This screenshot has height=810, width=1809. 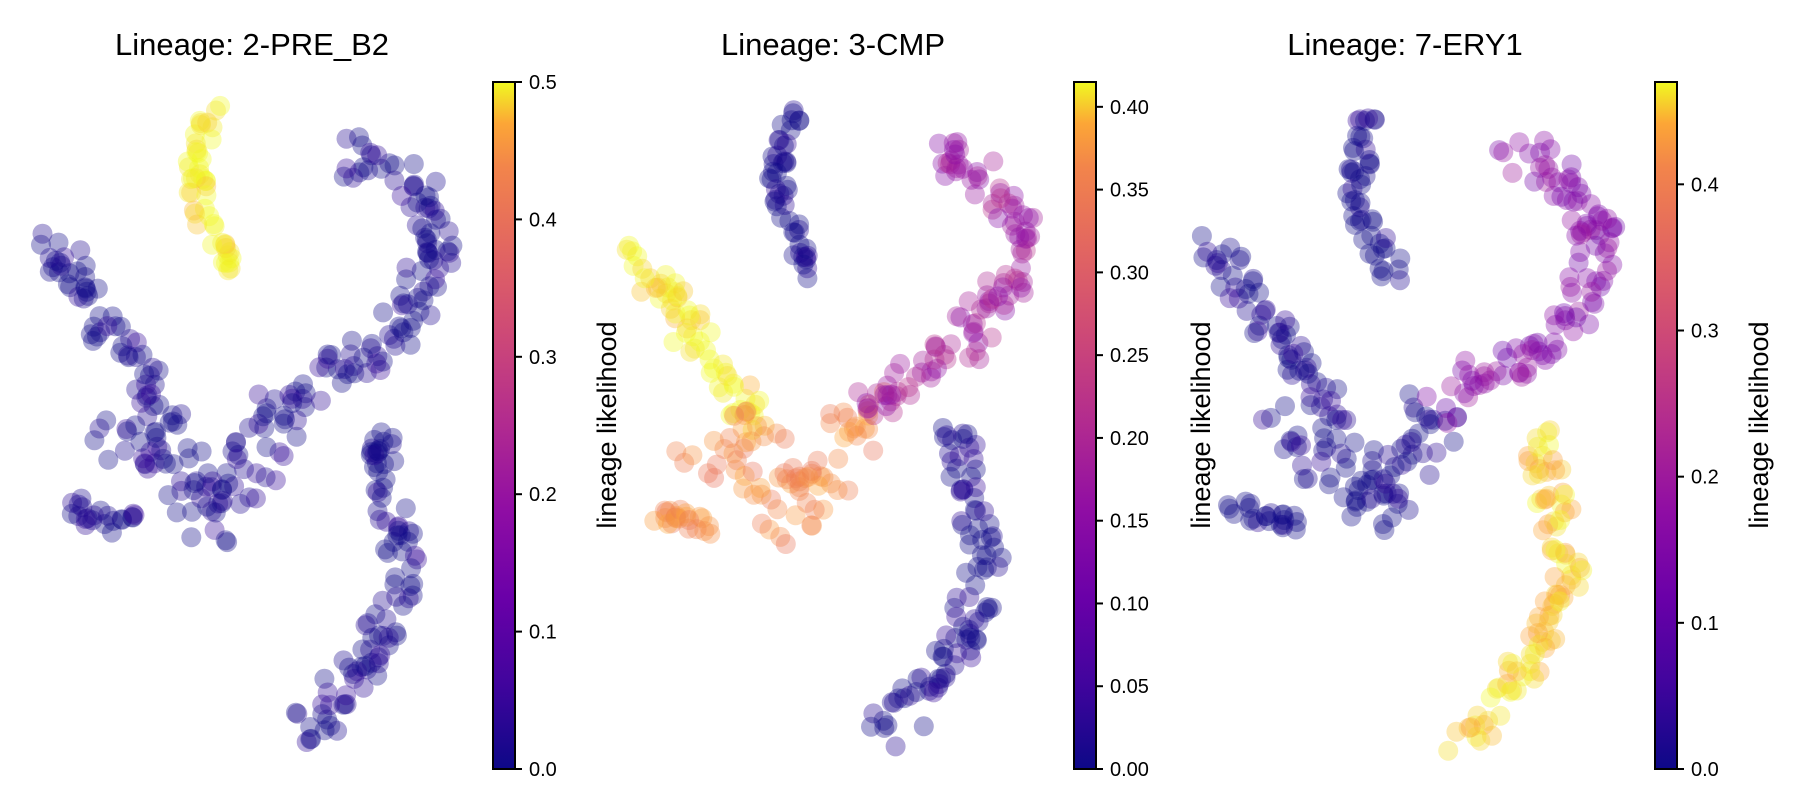 What do you see at coordinates (1129, 522) in the screenshot?
I see `colorbar-tick-label: 0.15` at bounding box center [1129, 522].